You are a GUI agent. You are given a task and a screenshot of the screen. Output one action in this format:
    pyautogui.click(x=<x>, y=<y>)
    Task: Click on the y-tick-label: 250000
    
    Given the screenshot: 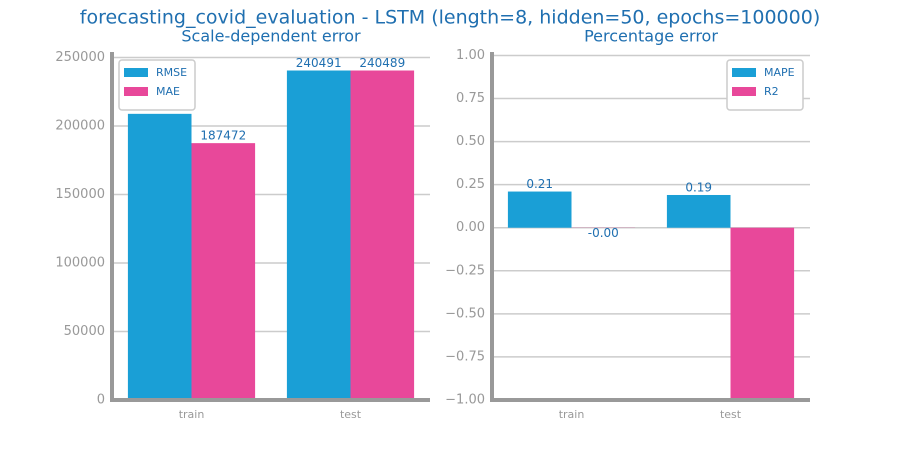 What is the action you would take?
    pyautogui.click(x=80, y=57)
    